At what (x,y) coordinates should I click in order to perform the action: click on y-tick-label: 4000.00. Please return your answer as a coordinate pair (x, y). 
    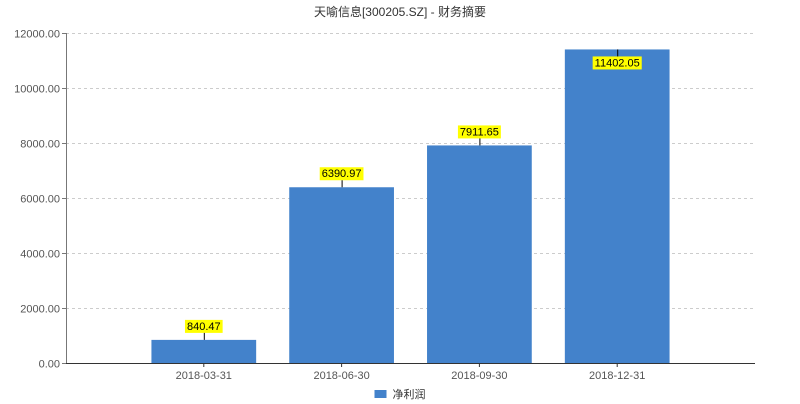
    Looking at the image, I should click on (40, 255).